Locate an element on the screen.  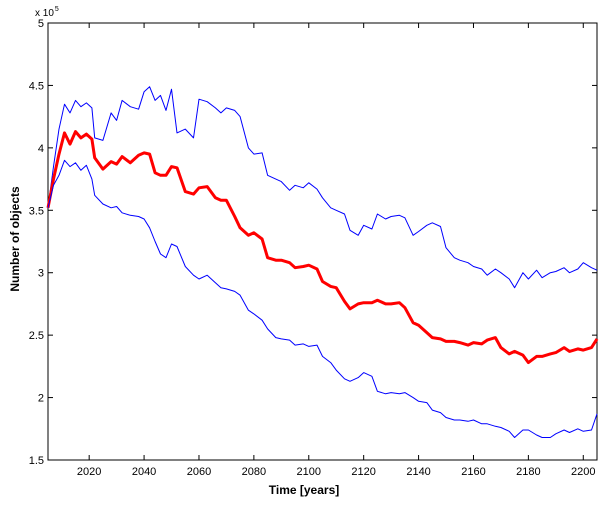
x-tick-label: 2020 is located at coordinates (89, 472).